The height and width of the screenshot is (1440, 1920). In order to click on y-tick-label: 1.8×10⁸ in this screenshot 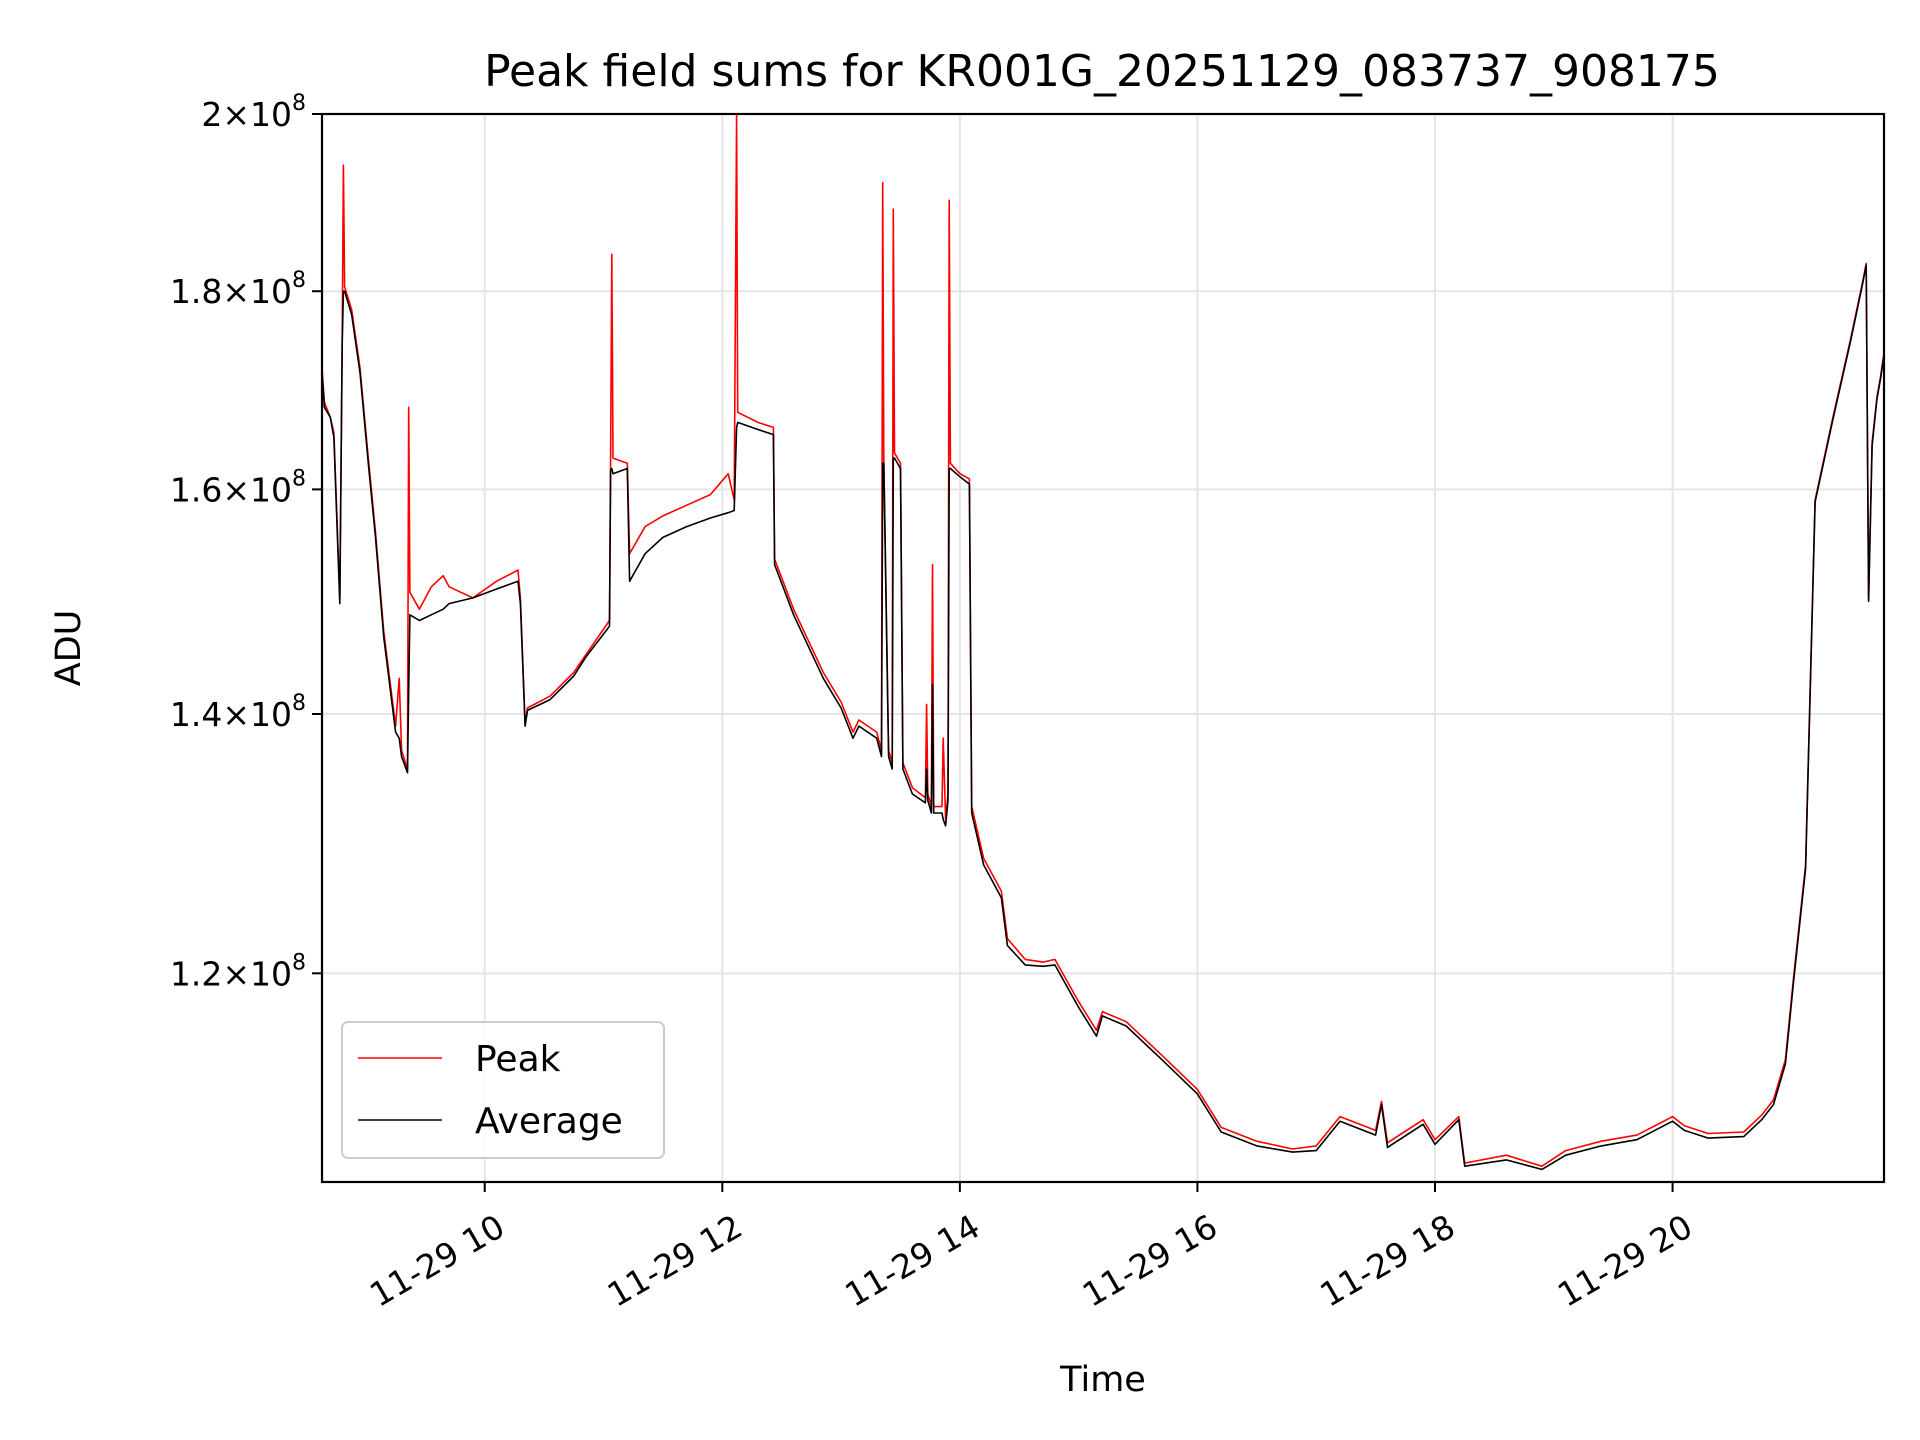, I will do `click(238, 289)`.